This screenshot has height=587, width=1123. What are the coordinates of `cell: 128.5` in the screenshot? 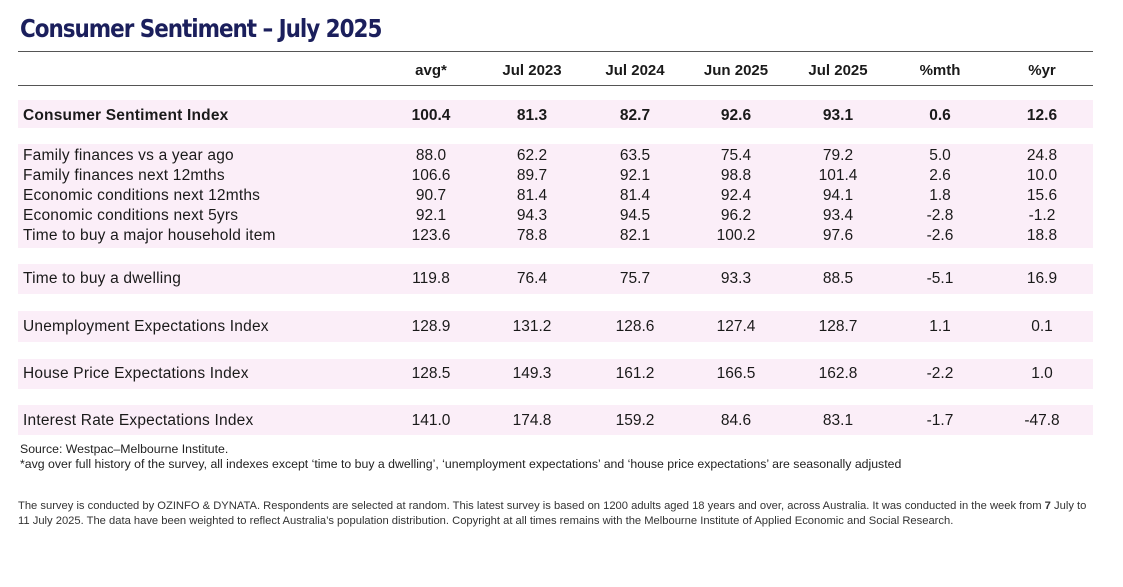 It's located at (431, 373).